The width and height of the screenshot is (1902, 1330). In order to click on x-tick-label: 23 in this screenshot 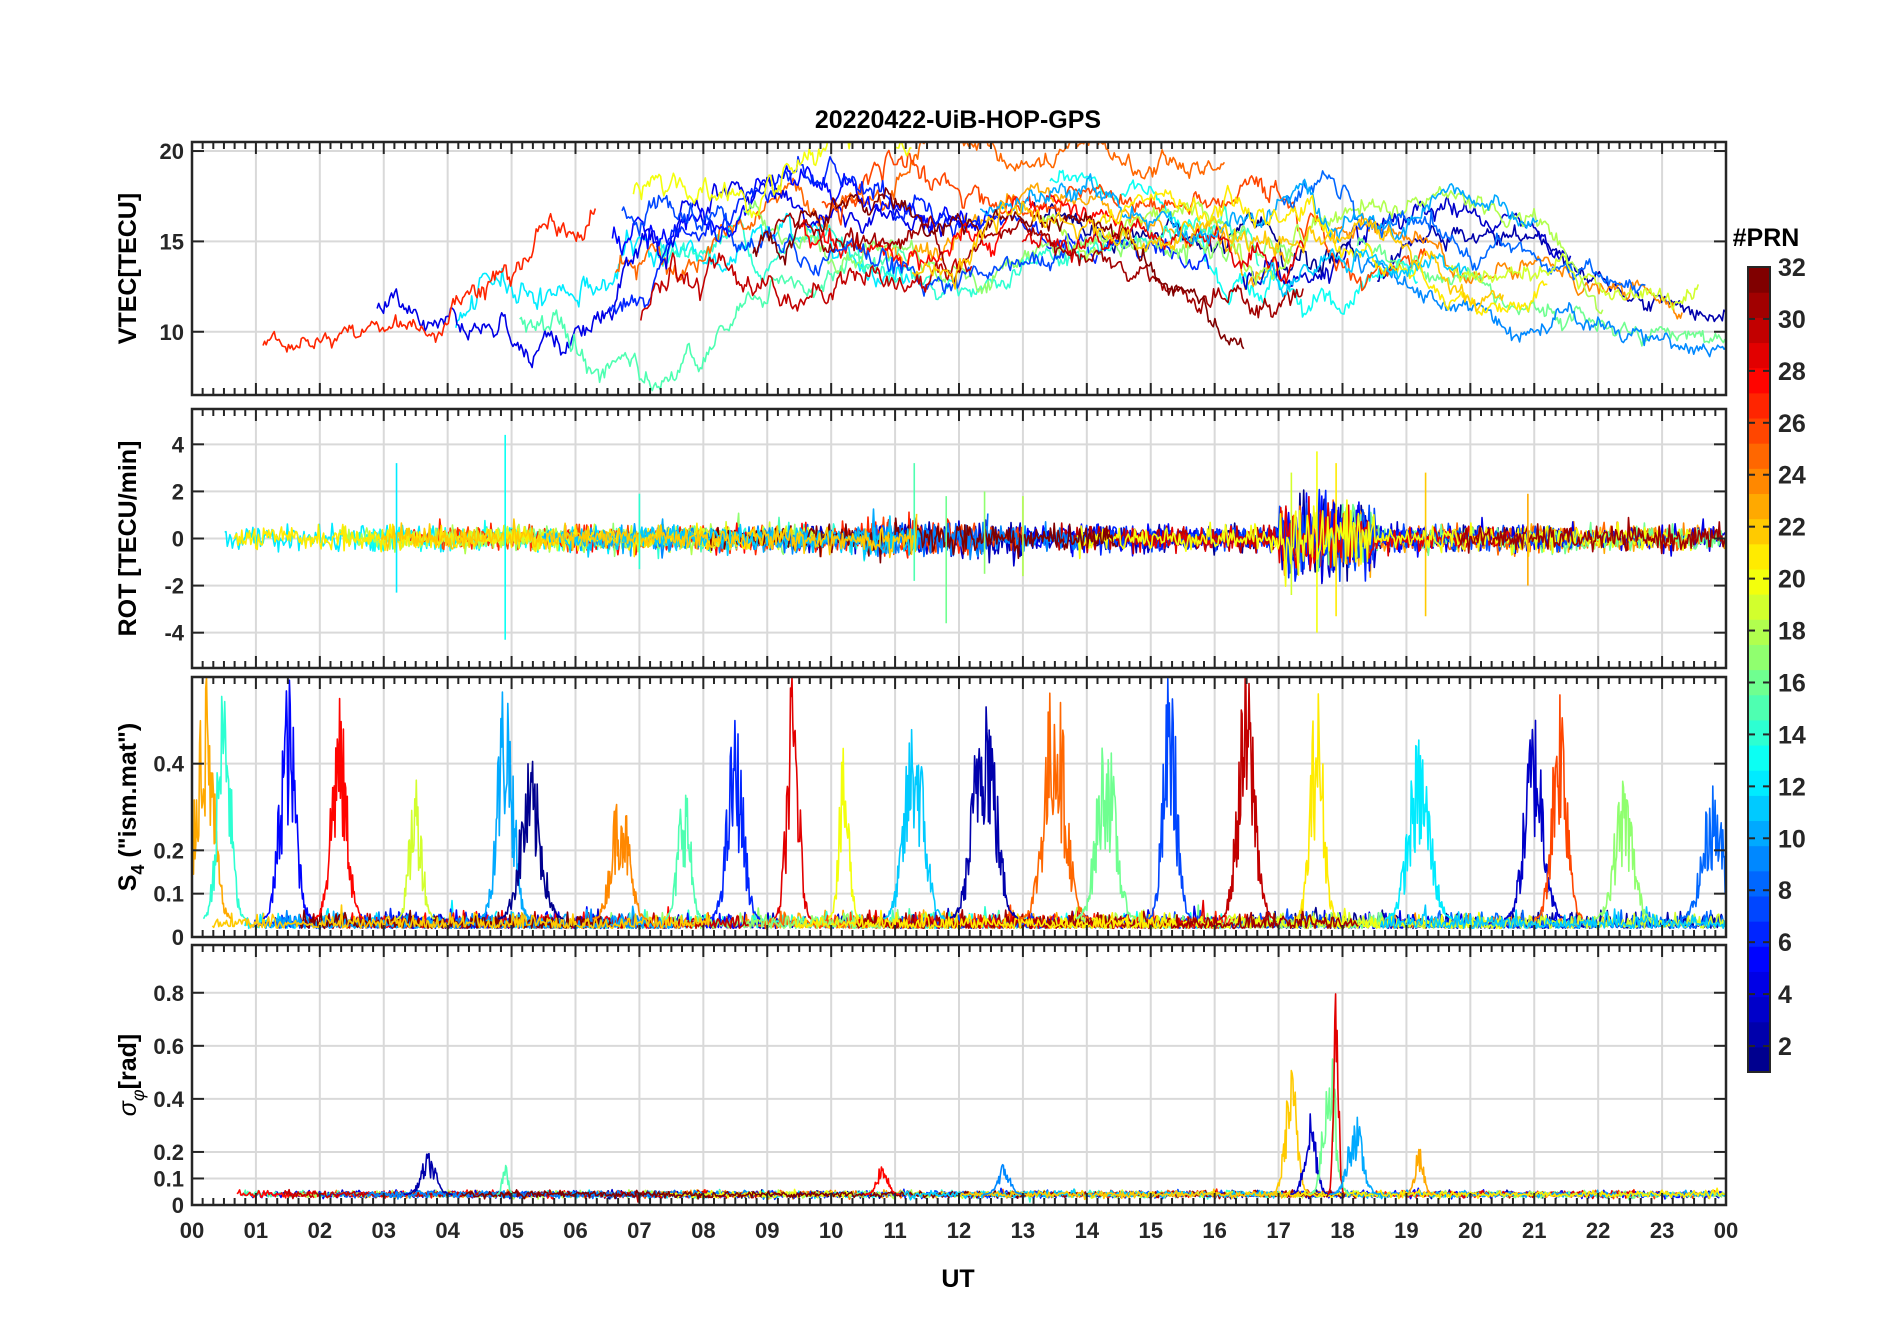, I will do `click(1662, 1230)`.